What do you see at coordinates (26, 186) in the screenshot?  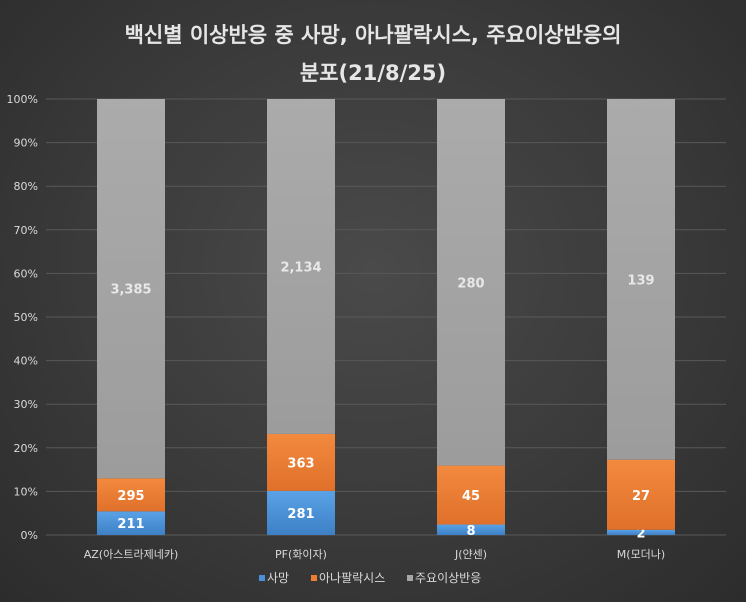 I see `y-tick-label: 80%` at bounding box center [26, 186].